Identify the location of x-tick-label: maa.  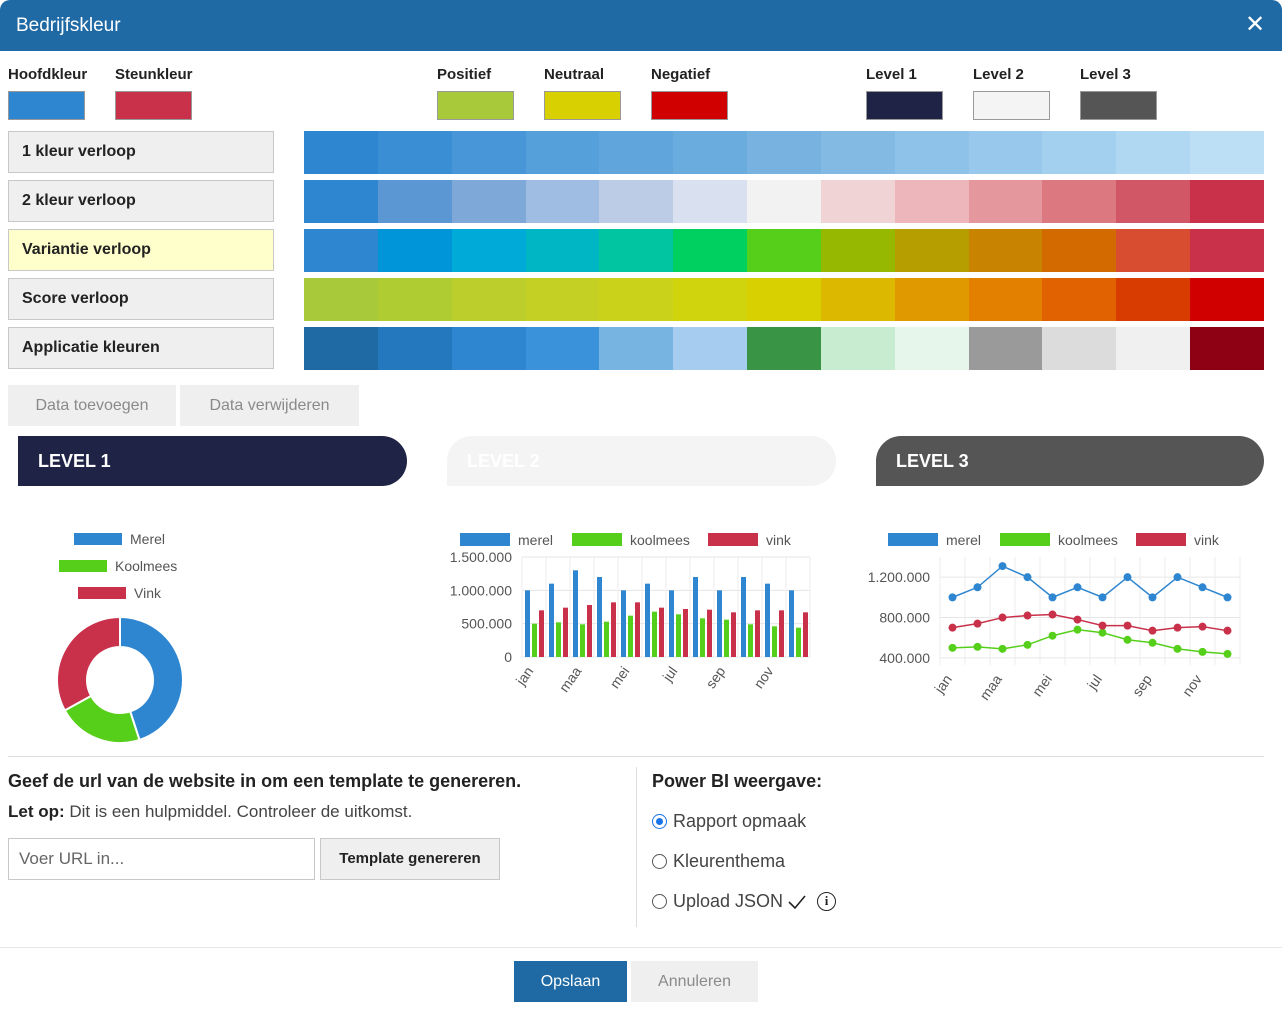
(990, 687).